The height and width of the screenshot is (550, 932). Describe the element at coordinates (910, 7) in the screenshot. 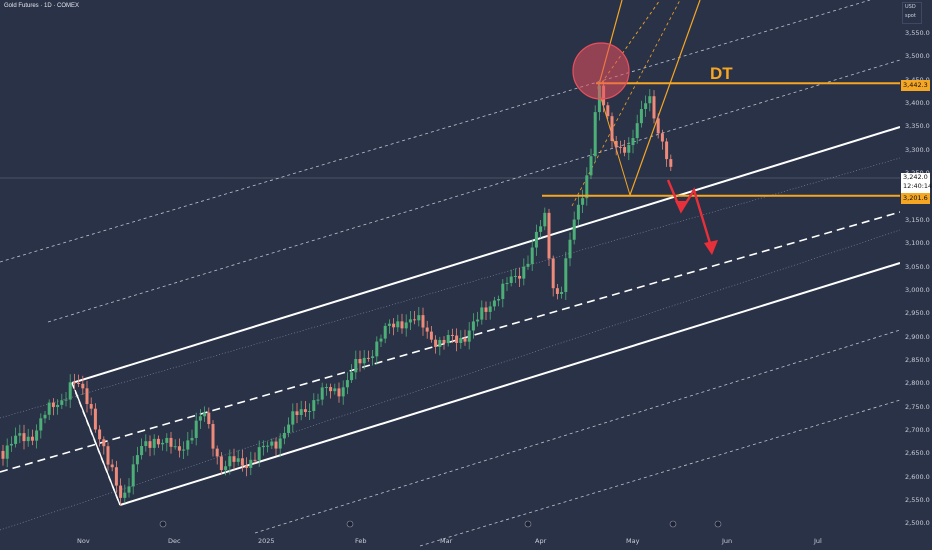

I see `currency-label: USD` at that location.